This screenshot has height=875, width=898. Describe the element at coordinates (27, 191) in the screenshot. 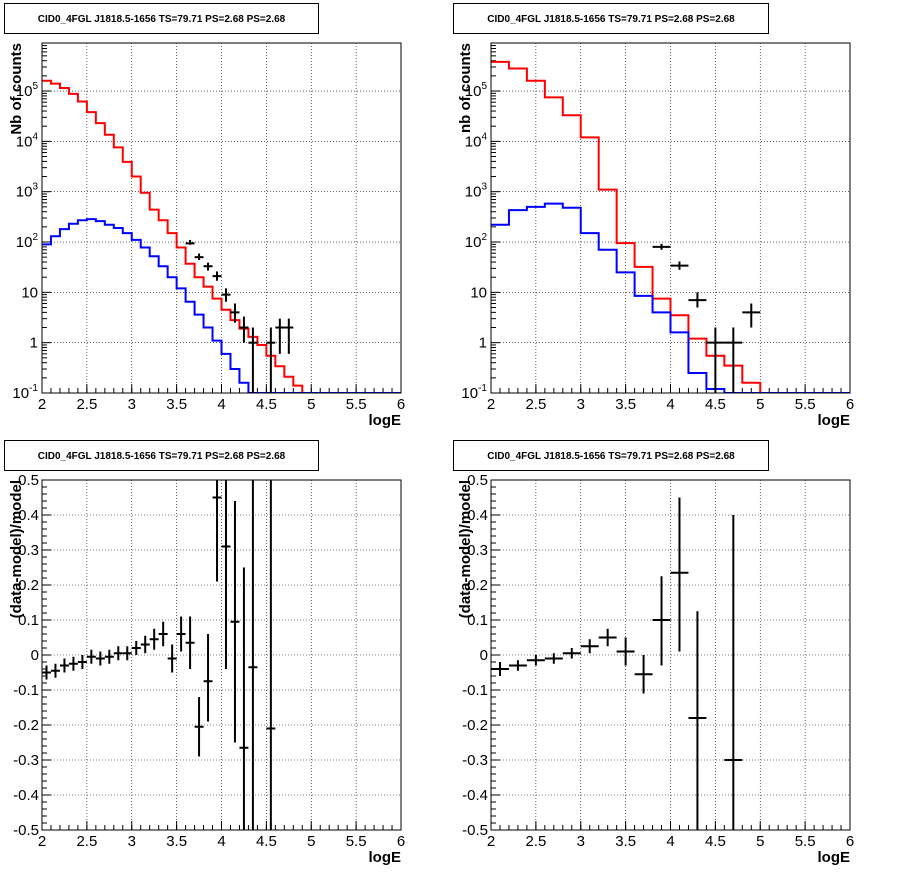

I see `y-tick-label: 10³` at that location.